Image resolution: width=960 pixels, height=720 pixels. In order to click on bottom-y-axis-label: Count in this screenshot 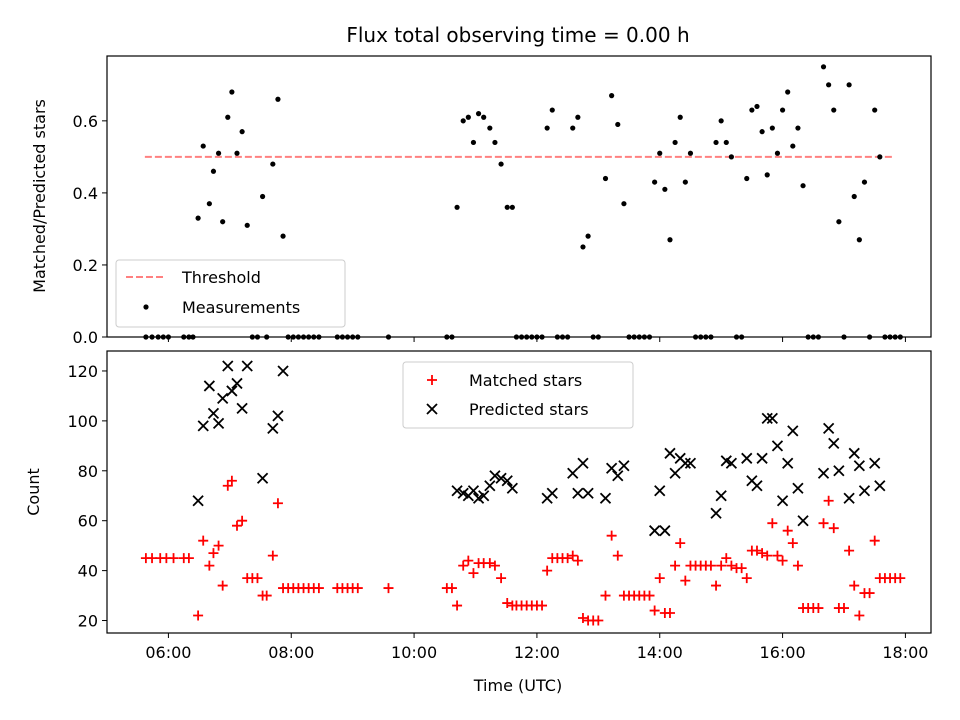, I will do `click(33, 492)`.